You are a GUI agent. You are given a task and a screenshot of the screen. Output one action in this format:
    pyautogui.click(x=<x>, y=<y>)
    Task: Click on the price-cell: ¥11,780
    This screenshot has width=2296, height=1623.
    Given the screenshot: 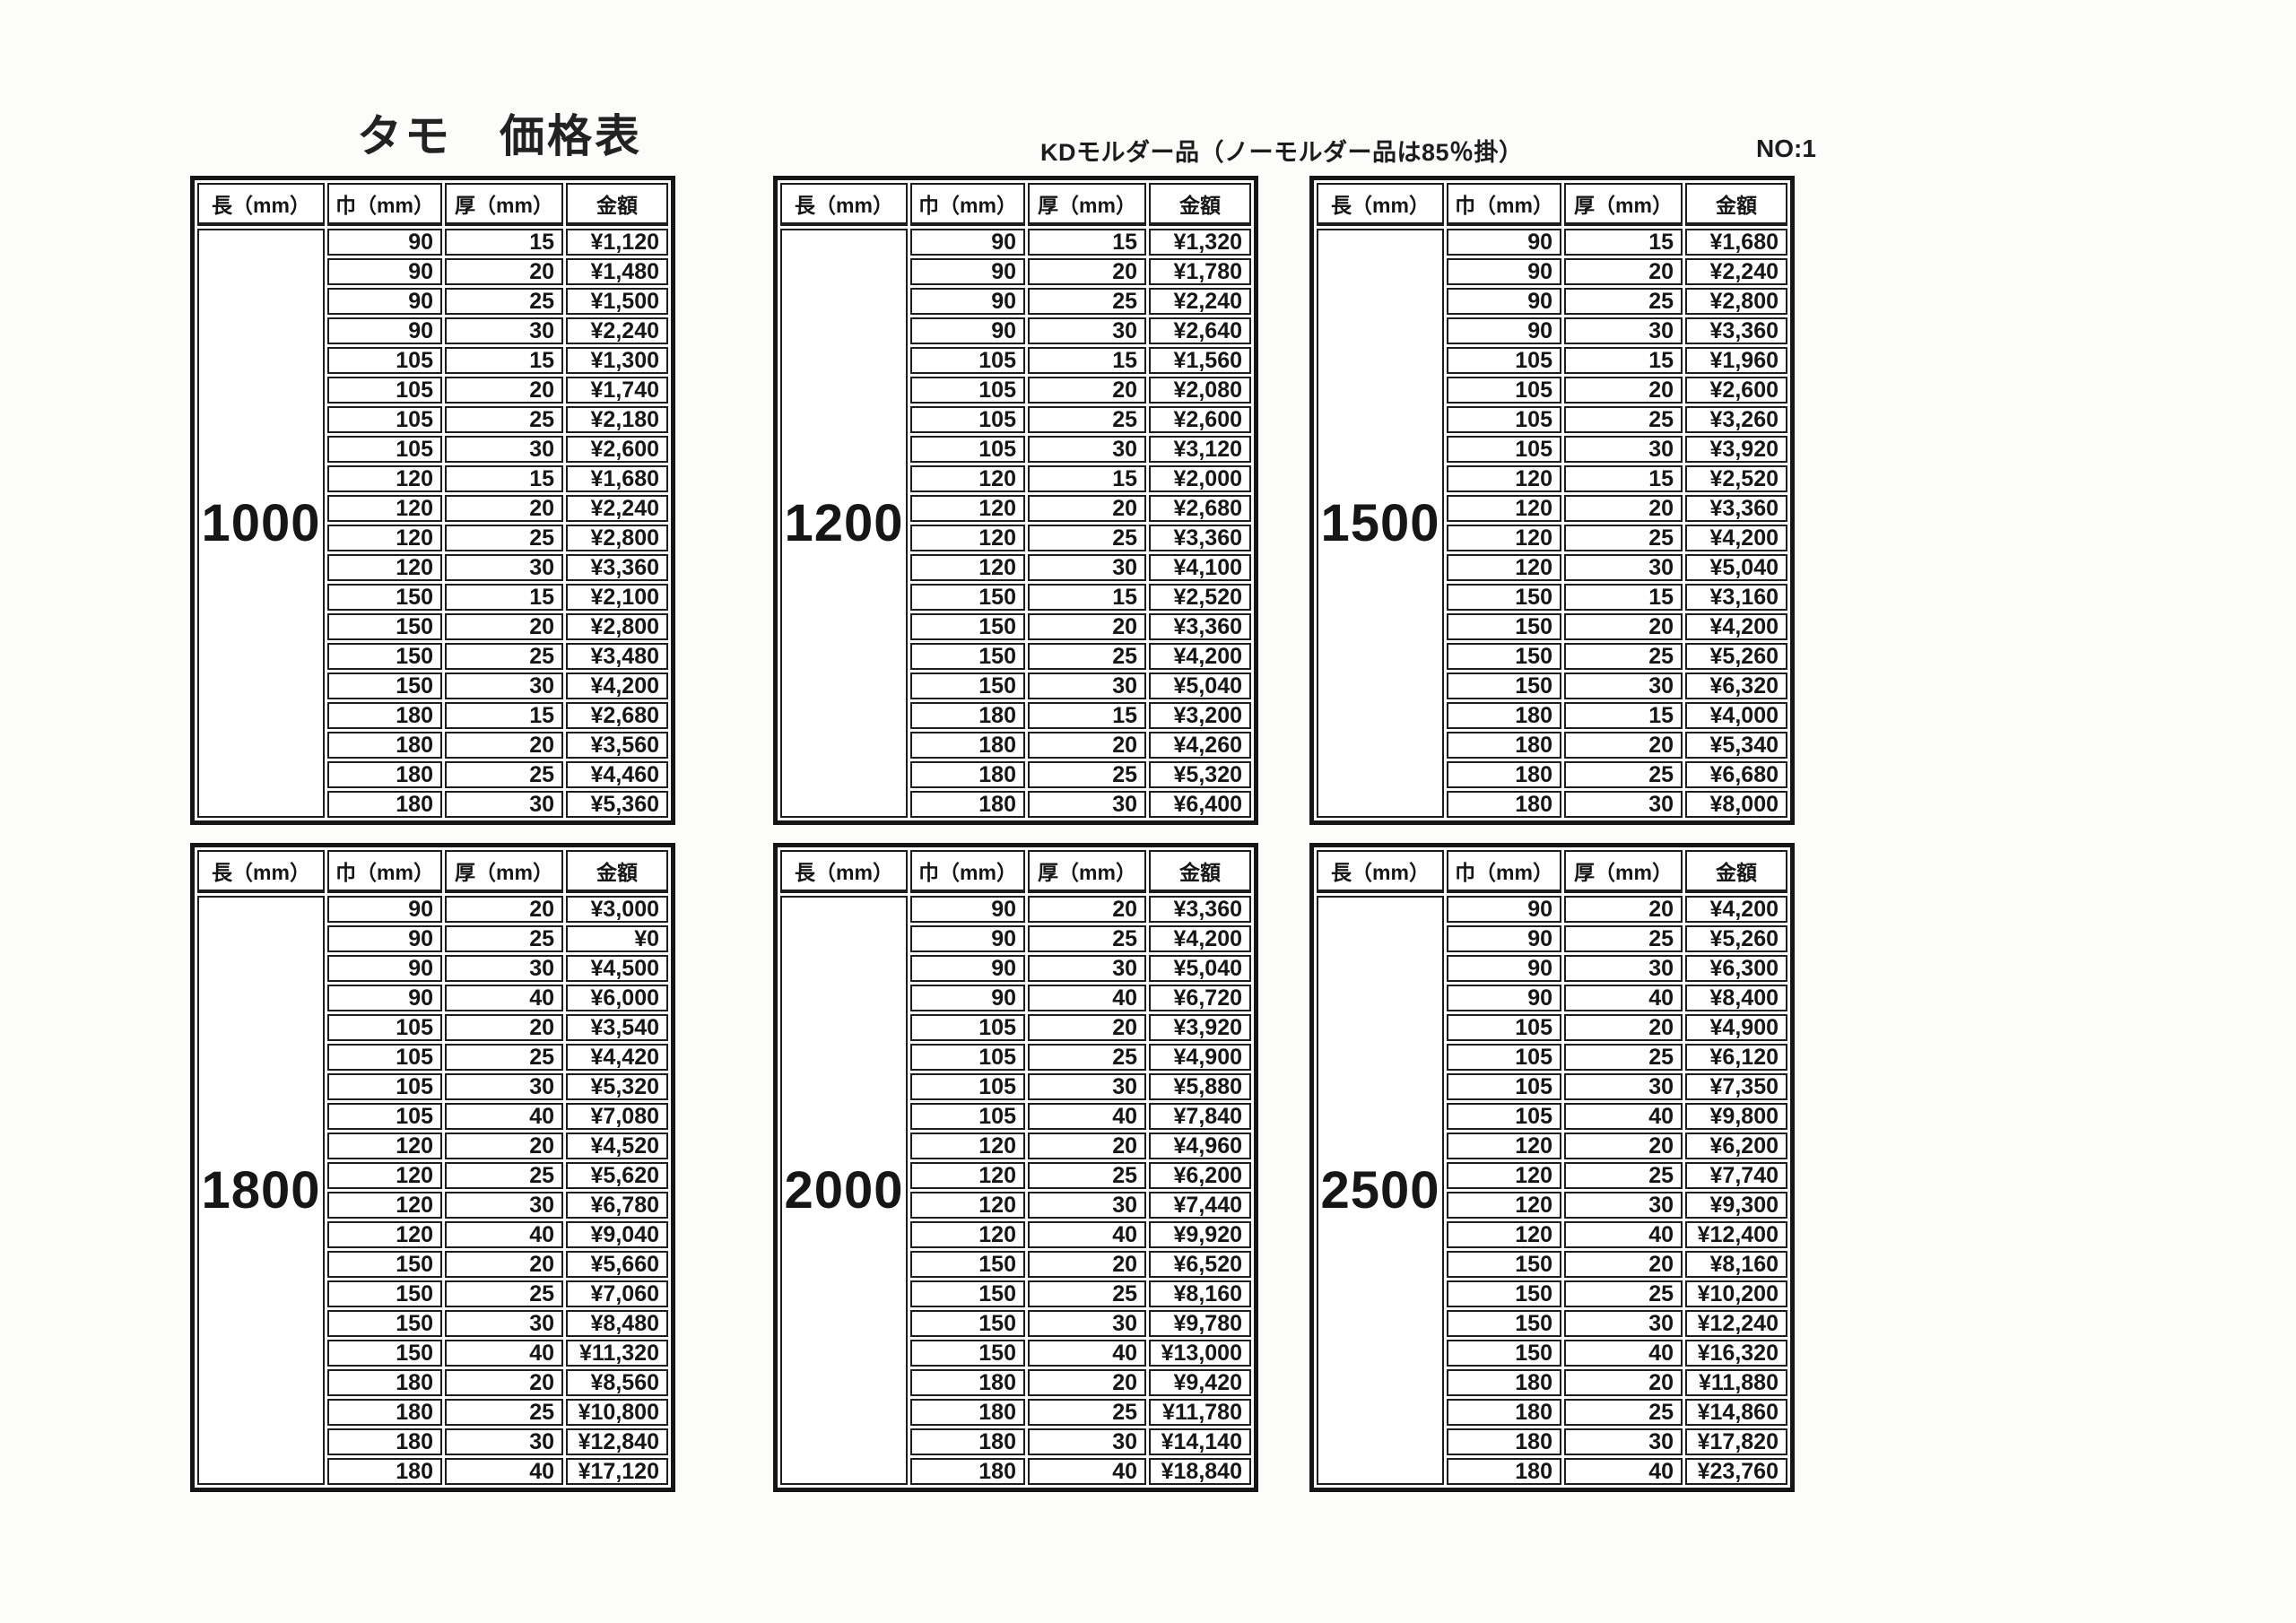 What is the action you would take?
    pyautogui.click(x=1200, y=1412)
    